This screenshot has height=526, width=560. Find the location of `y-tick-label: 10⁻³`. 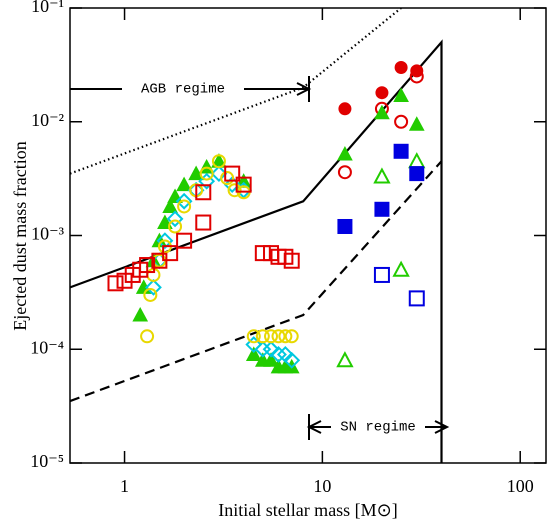

y-tick-label: 10⁻³ is located at coordinates (48, 234).